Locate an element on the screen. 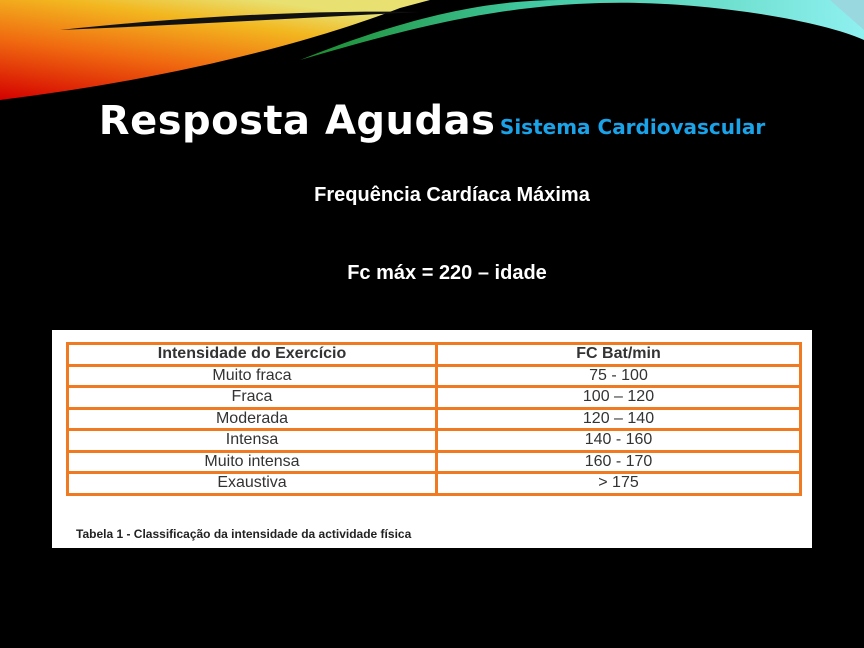 This screenshot has height=648, width=864. table-row: Moderada 120 – 140 is located at coordinates (434, 418).